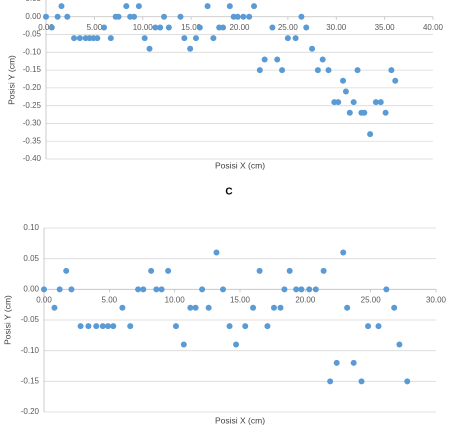 The height and width of the screenshot is (444, 459). Describe the element at coordinates (110, 299) in the screenshot. I see `x-tick-label: 5.00` at that location.